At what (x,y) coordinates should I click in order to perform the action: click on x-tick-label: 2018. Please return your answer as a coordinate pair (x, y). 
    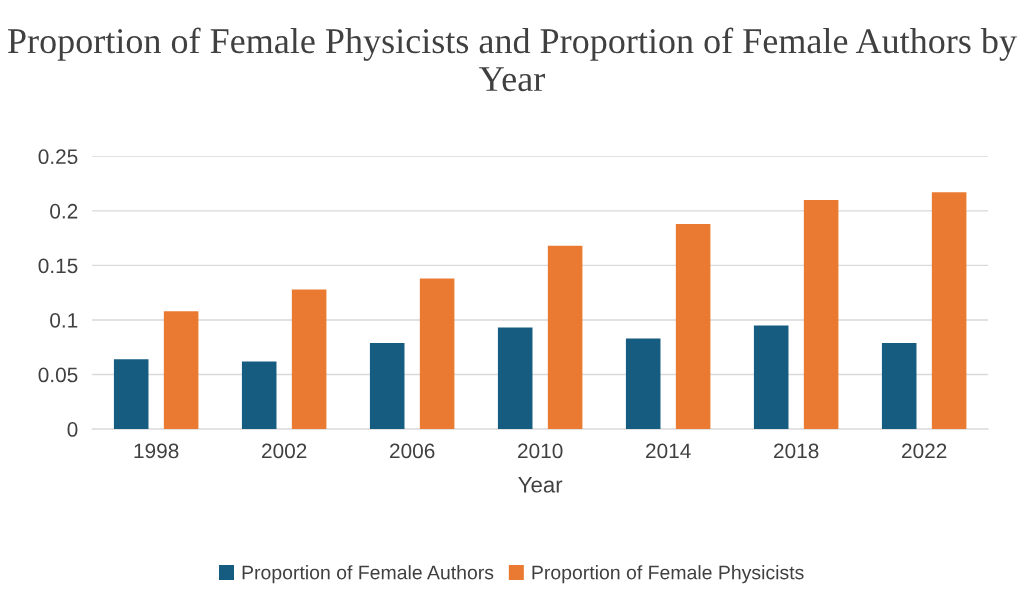
    Looking at the image, I should click on (796, 451).